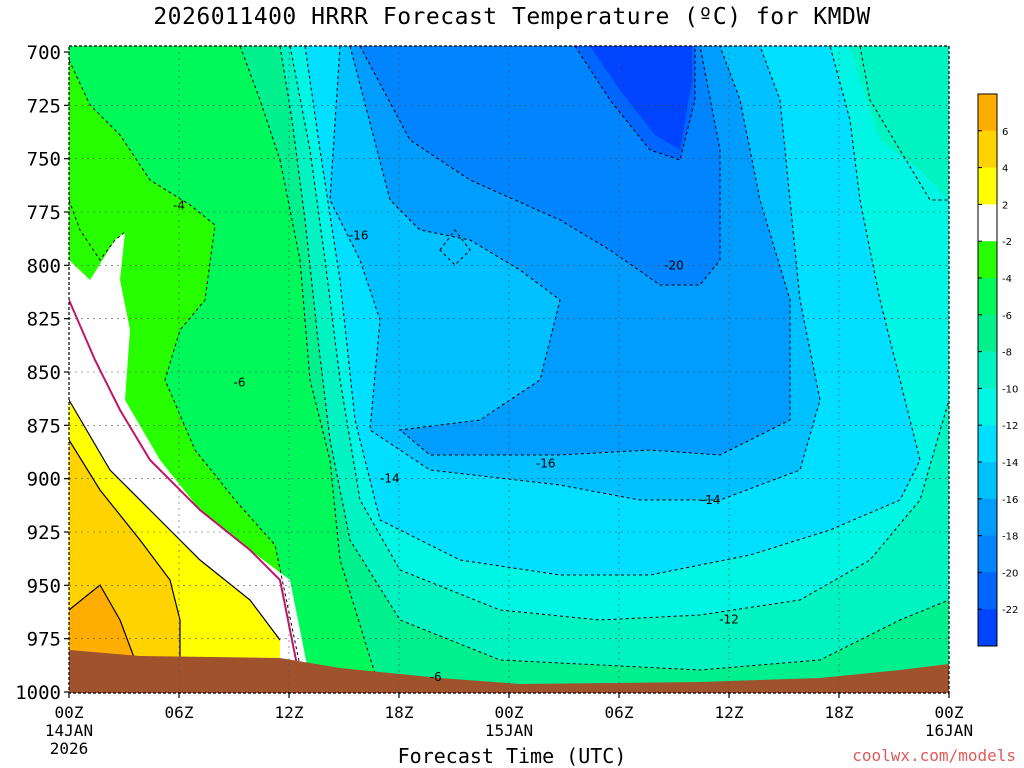 This screenshot has width=1024, height=768. What do you see at coordinates (44, 53) in the screenshot?
I see `y-tick-label: 700` at bounding box center [44, 53].